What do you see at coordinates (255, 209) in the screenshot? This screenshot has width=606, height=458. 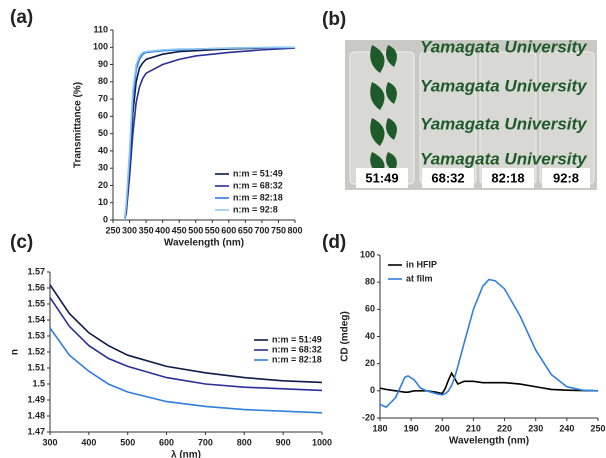 I see `legend-label: n:m = 92:8` at bounding box center [255, 209].